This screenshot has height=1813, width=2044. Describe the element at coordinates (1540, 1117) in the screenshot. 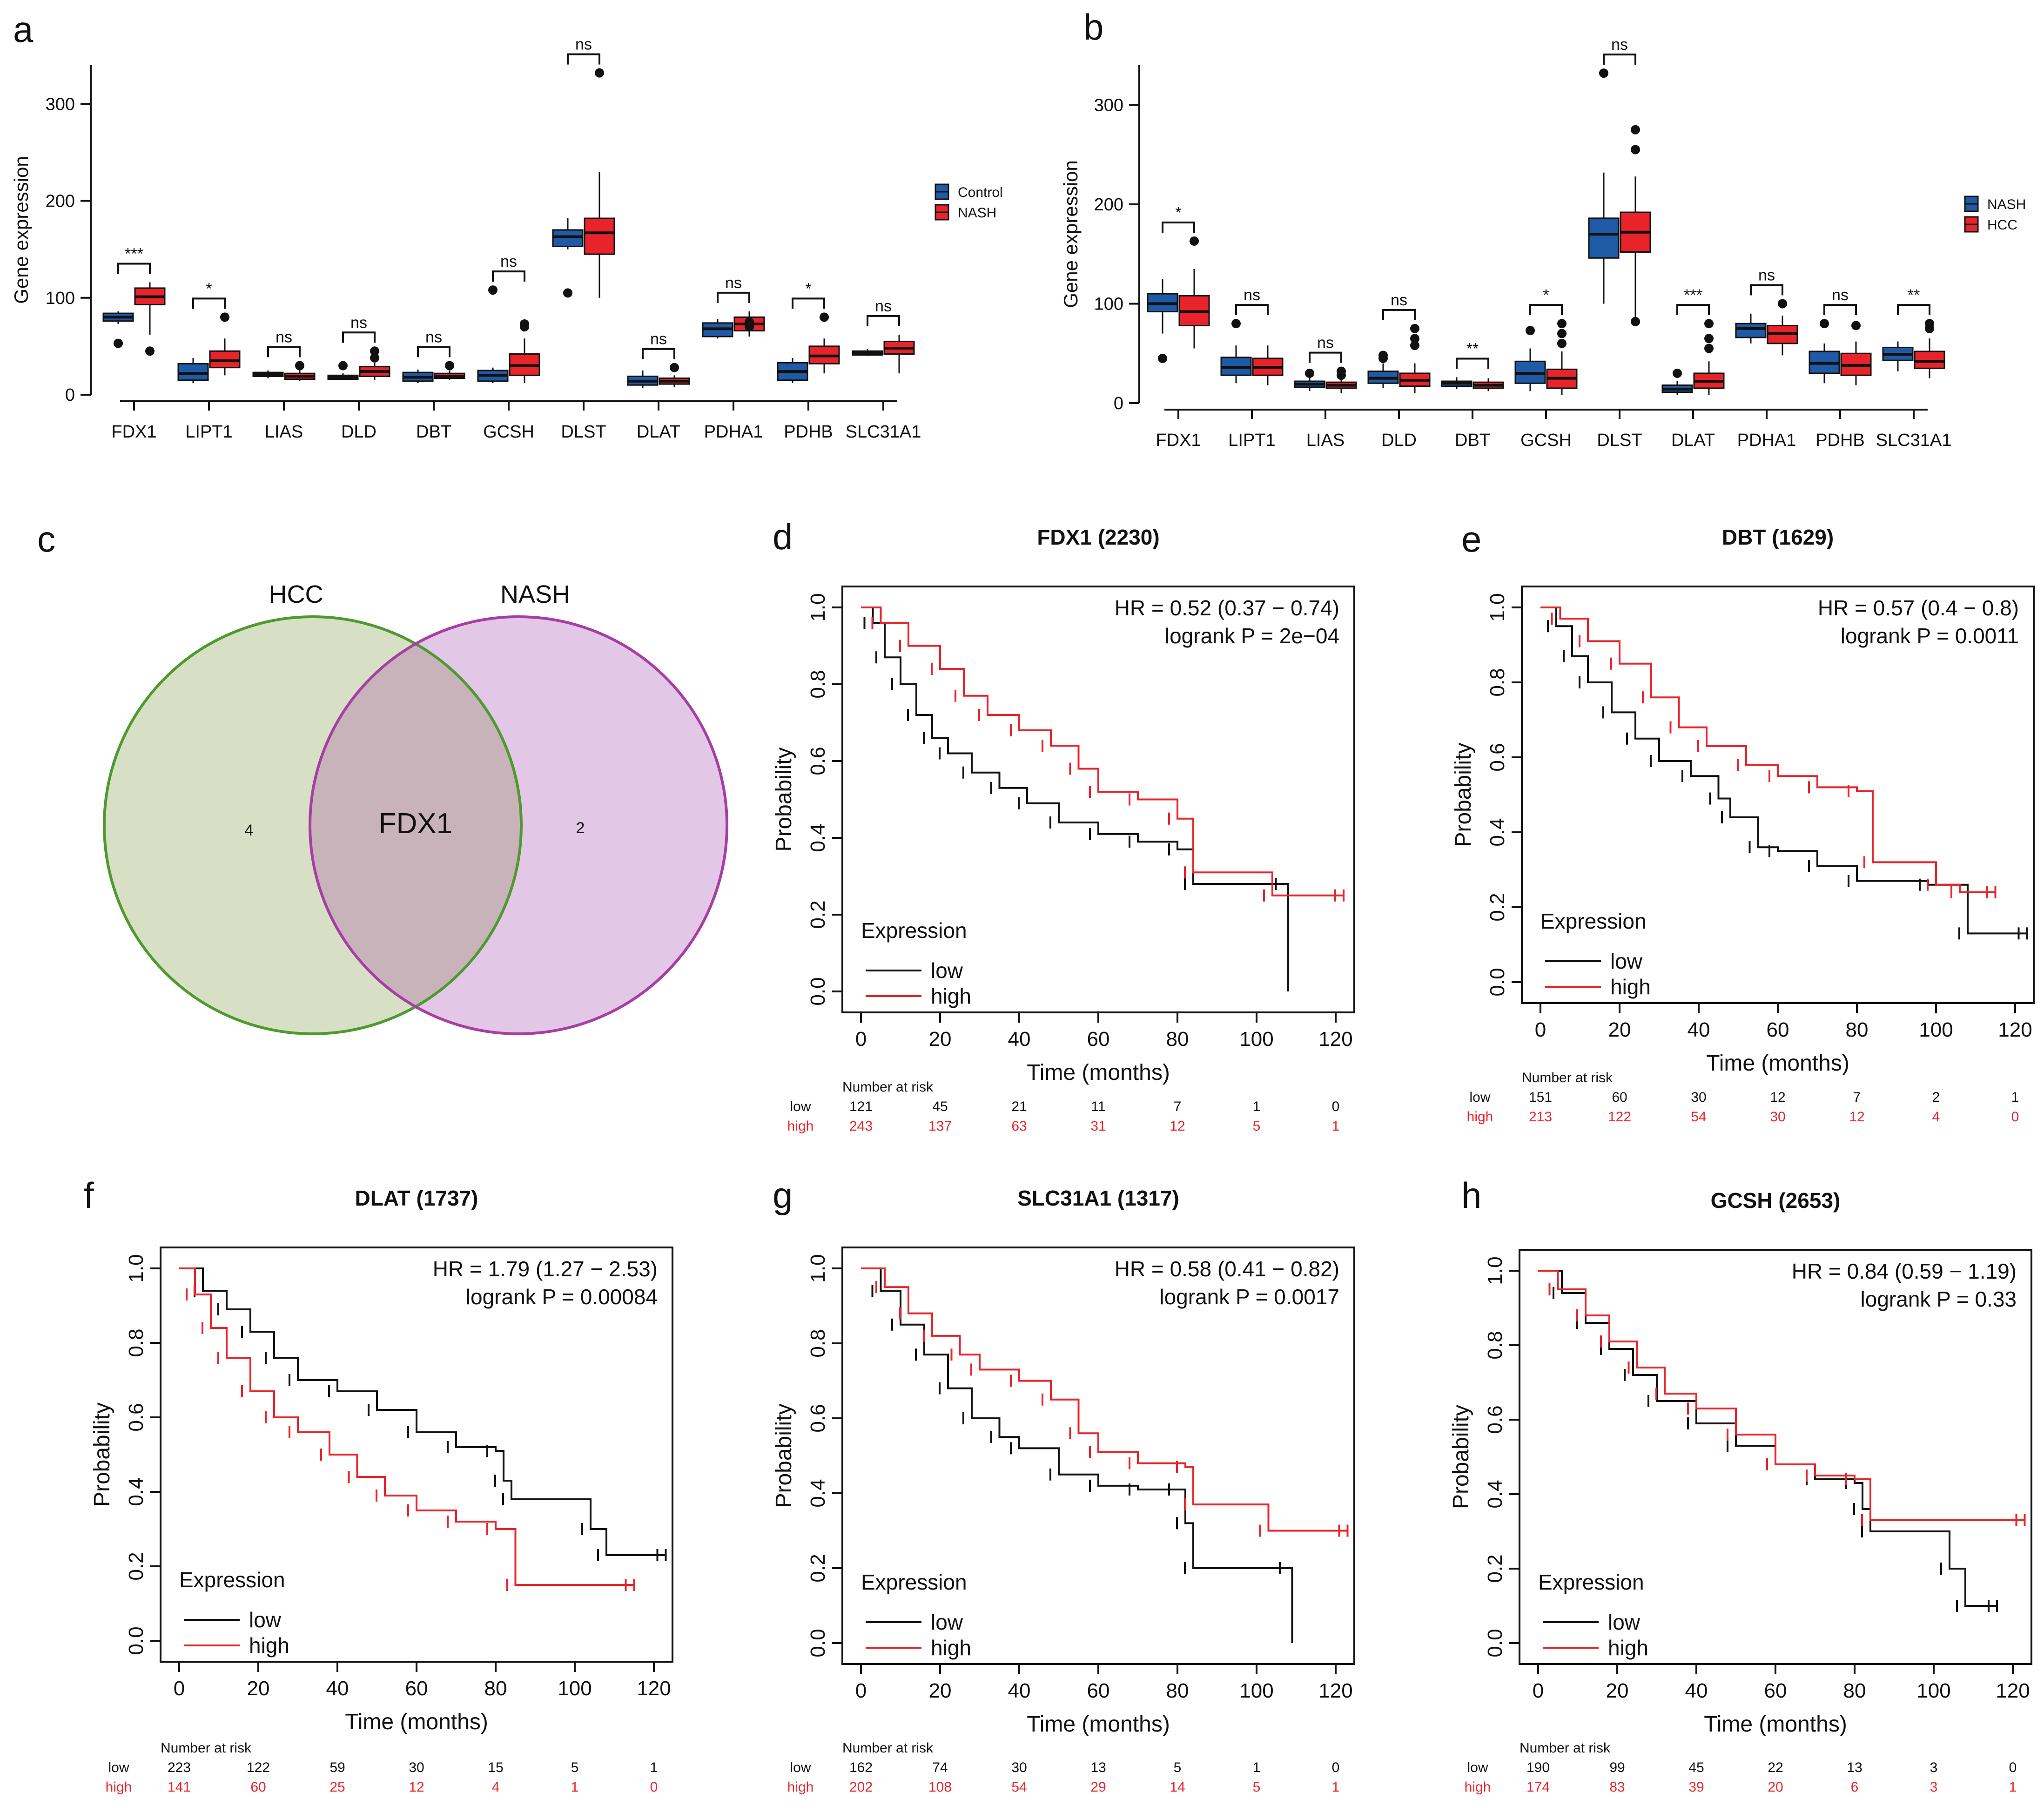

I see `risk-count-high: 213` at that location.